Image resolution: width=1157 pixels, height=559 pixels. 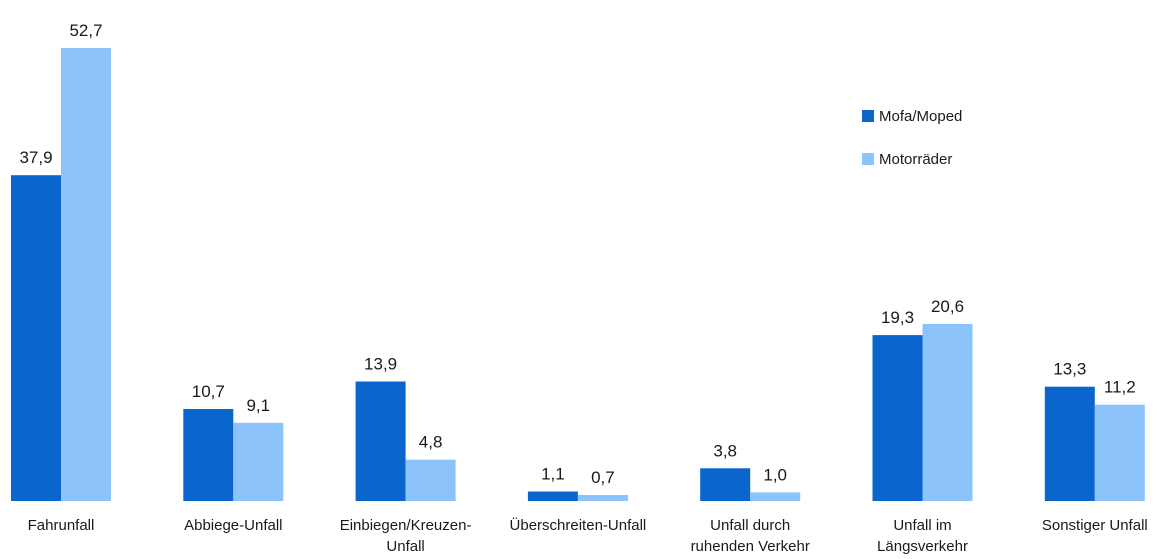 What do you see at coordinates (750, 536) in the screenshot?
I see `category-label-4: Unfall durch ruhenden Verkehr` at bounding box center [750, 536].